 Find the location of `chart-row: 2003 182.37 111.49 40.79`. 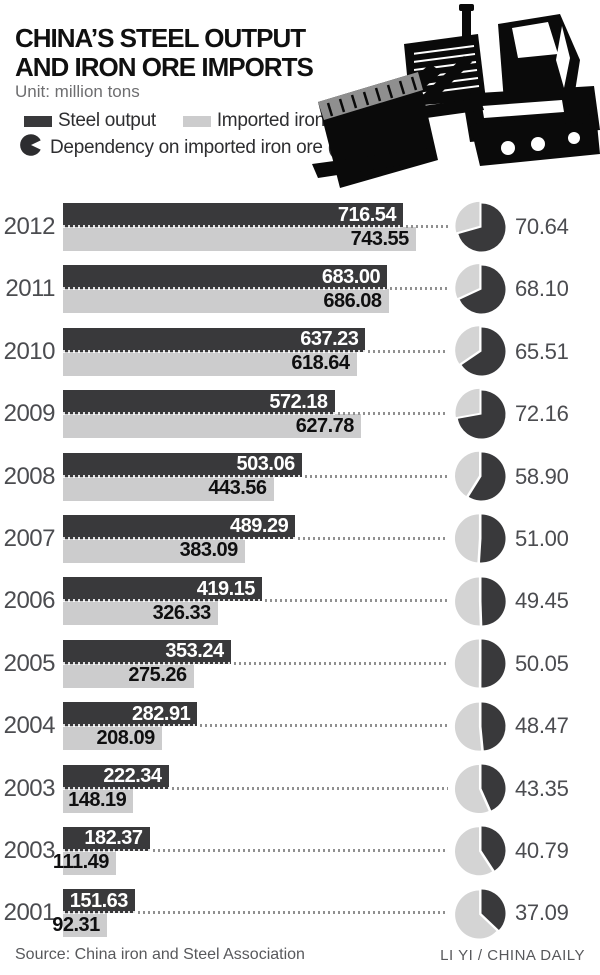

chart-row: 2003 182.37 111.49 40.79 is located at coordinates (300, 857).